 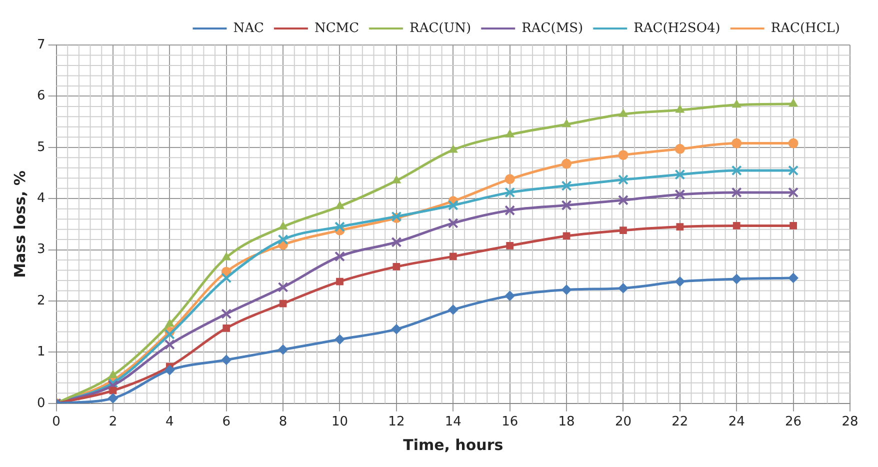 I want to click on y-tick-label: 5, so click(x=41, y=147).